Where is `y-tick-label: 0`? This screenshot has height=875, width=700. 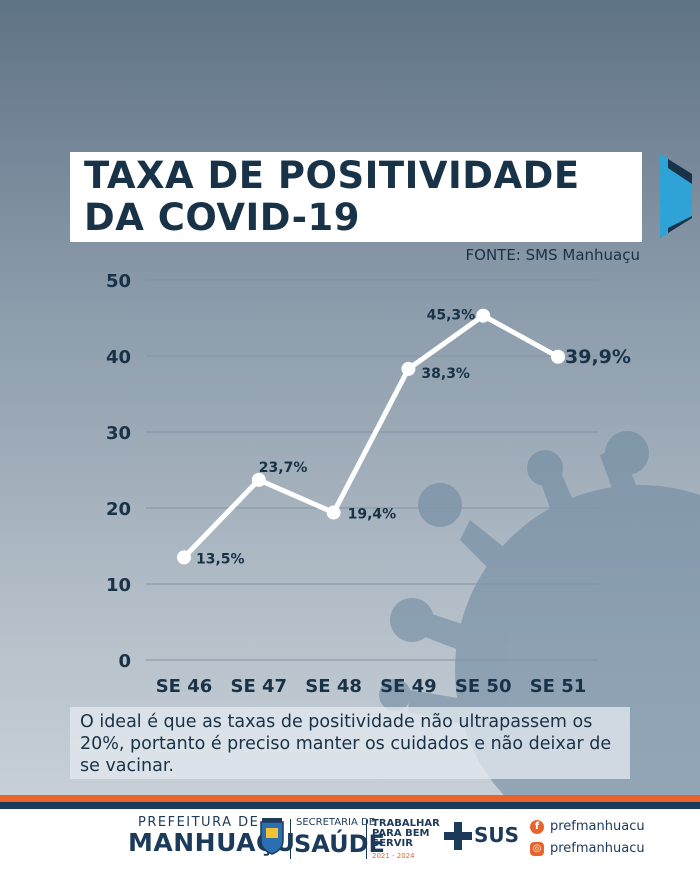 y-tick-label: 0 is located at coordinates (124, 661).